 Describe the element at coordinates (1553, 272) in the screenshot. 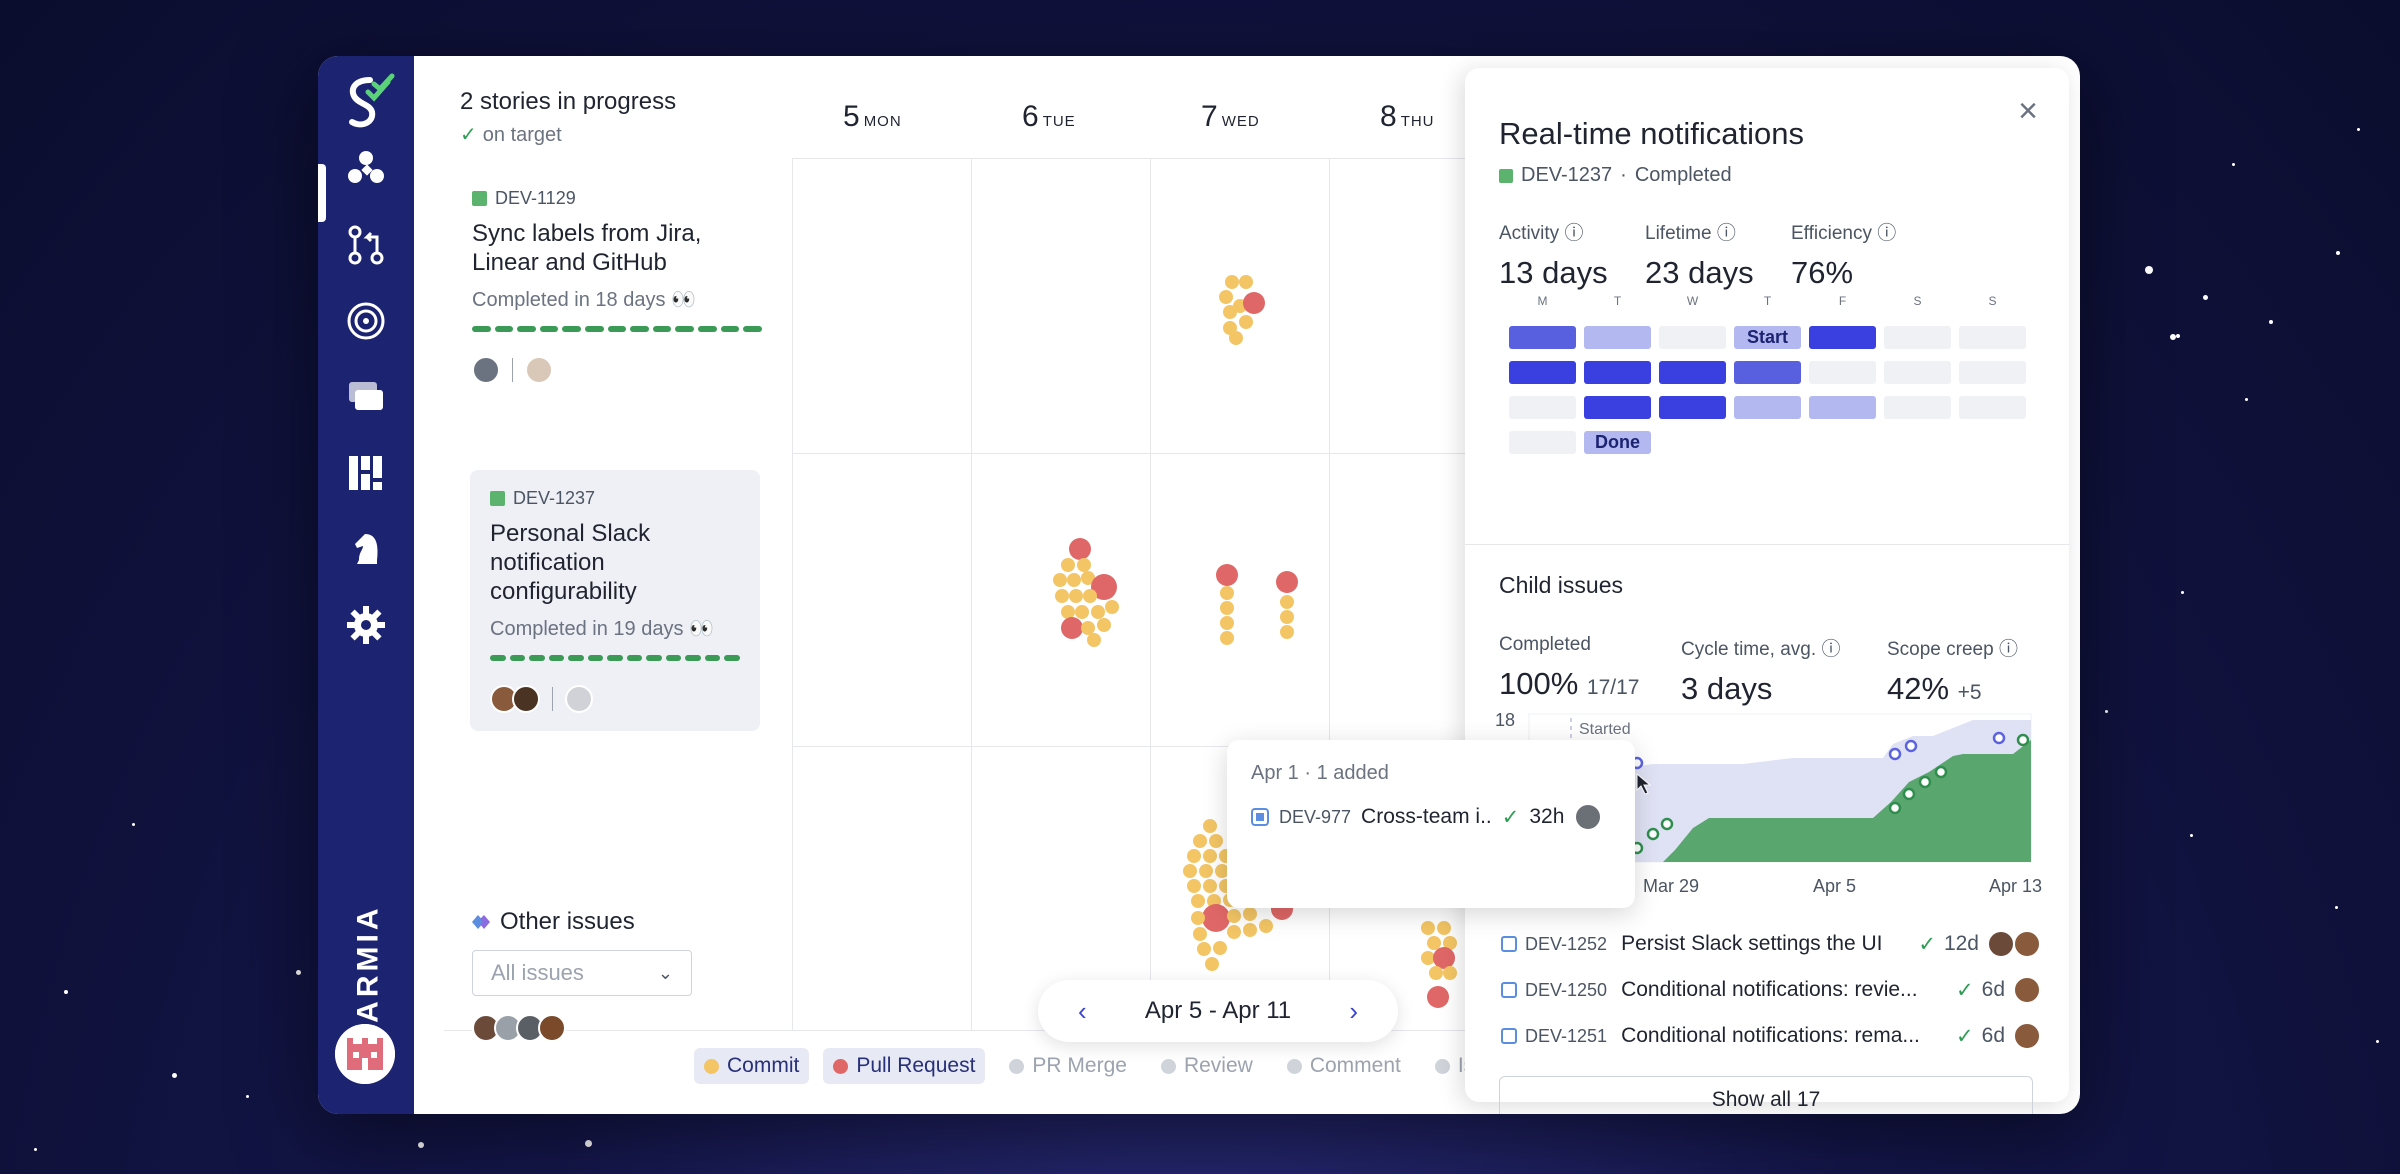

I see `metric-value: 13 days` at that location.